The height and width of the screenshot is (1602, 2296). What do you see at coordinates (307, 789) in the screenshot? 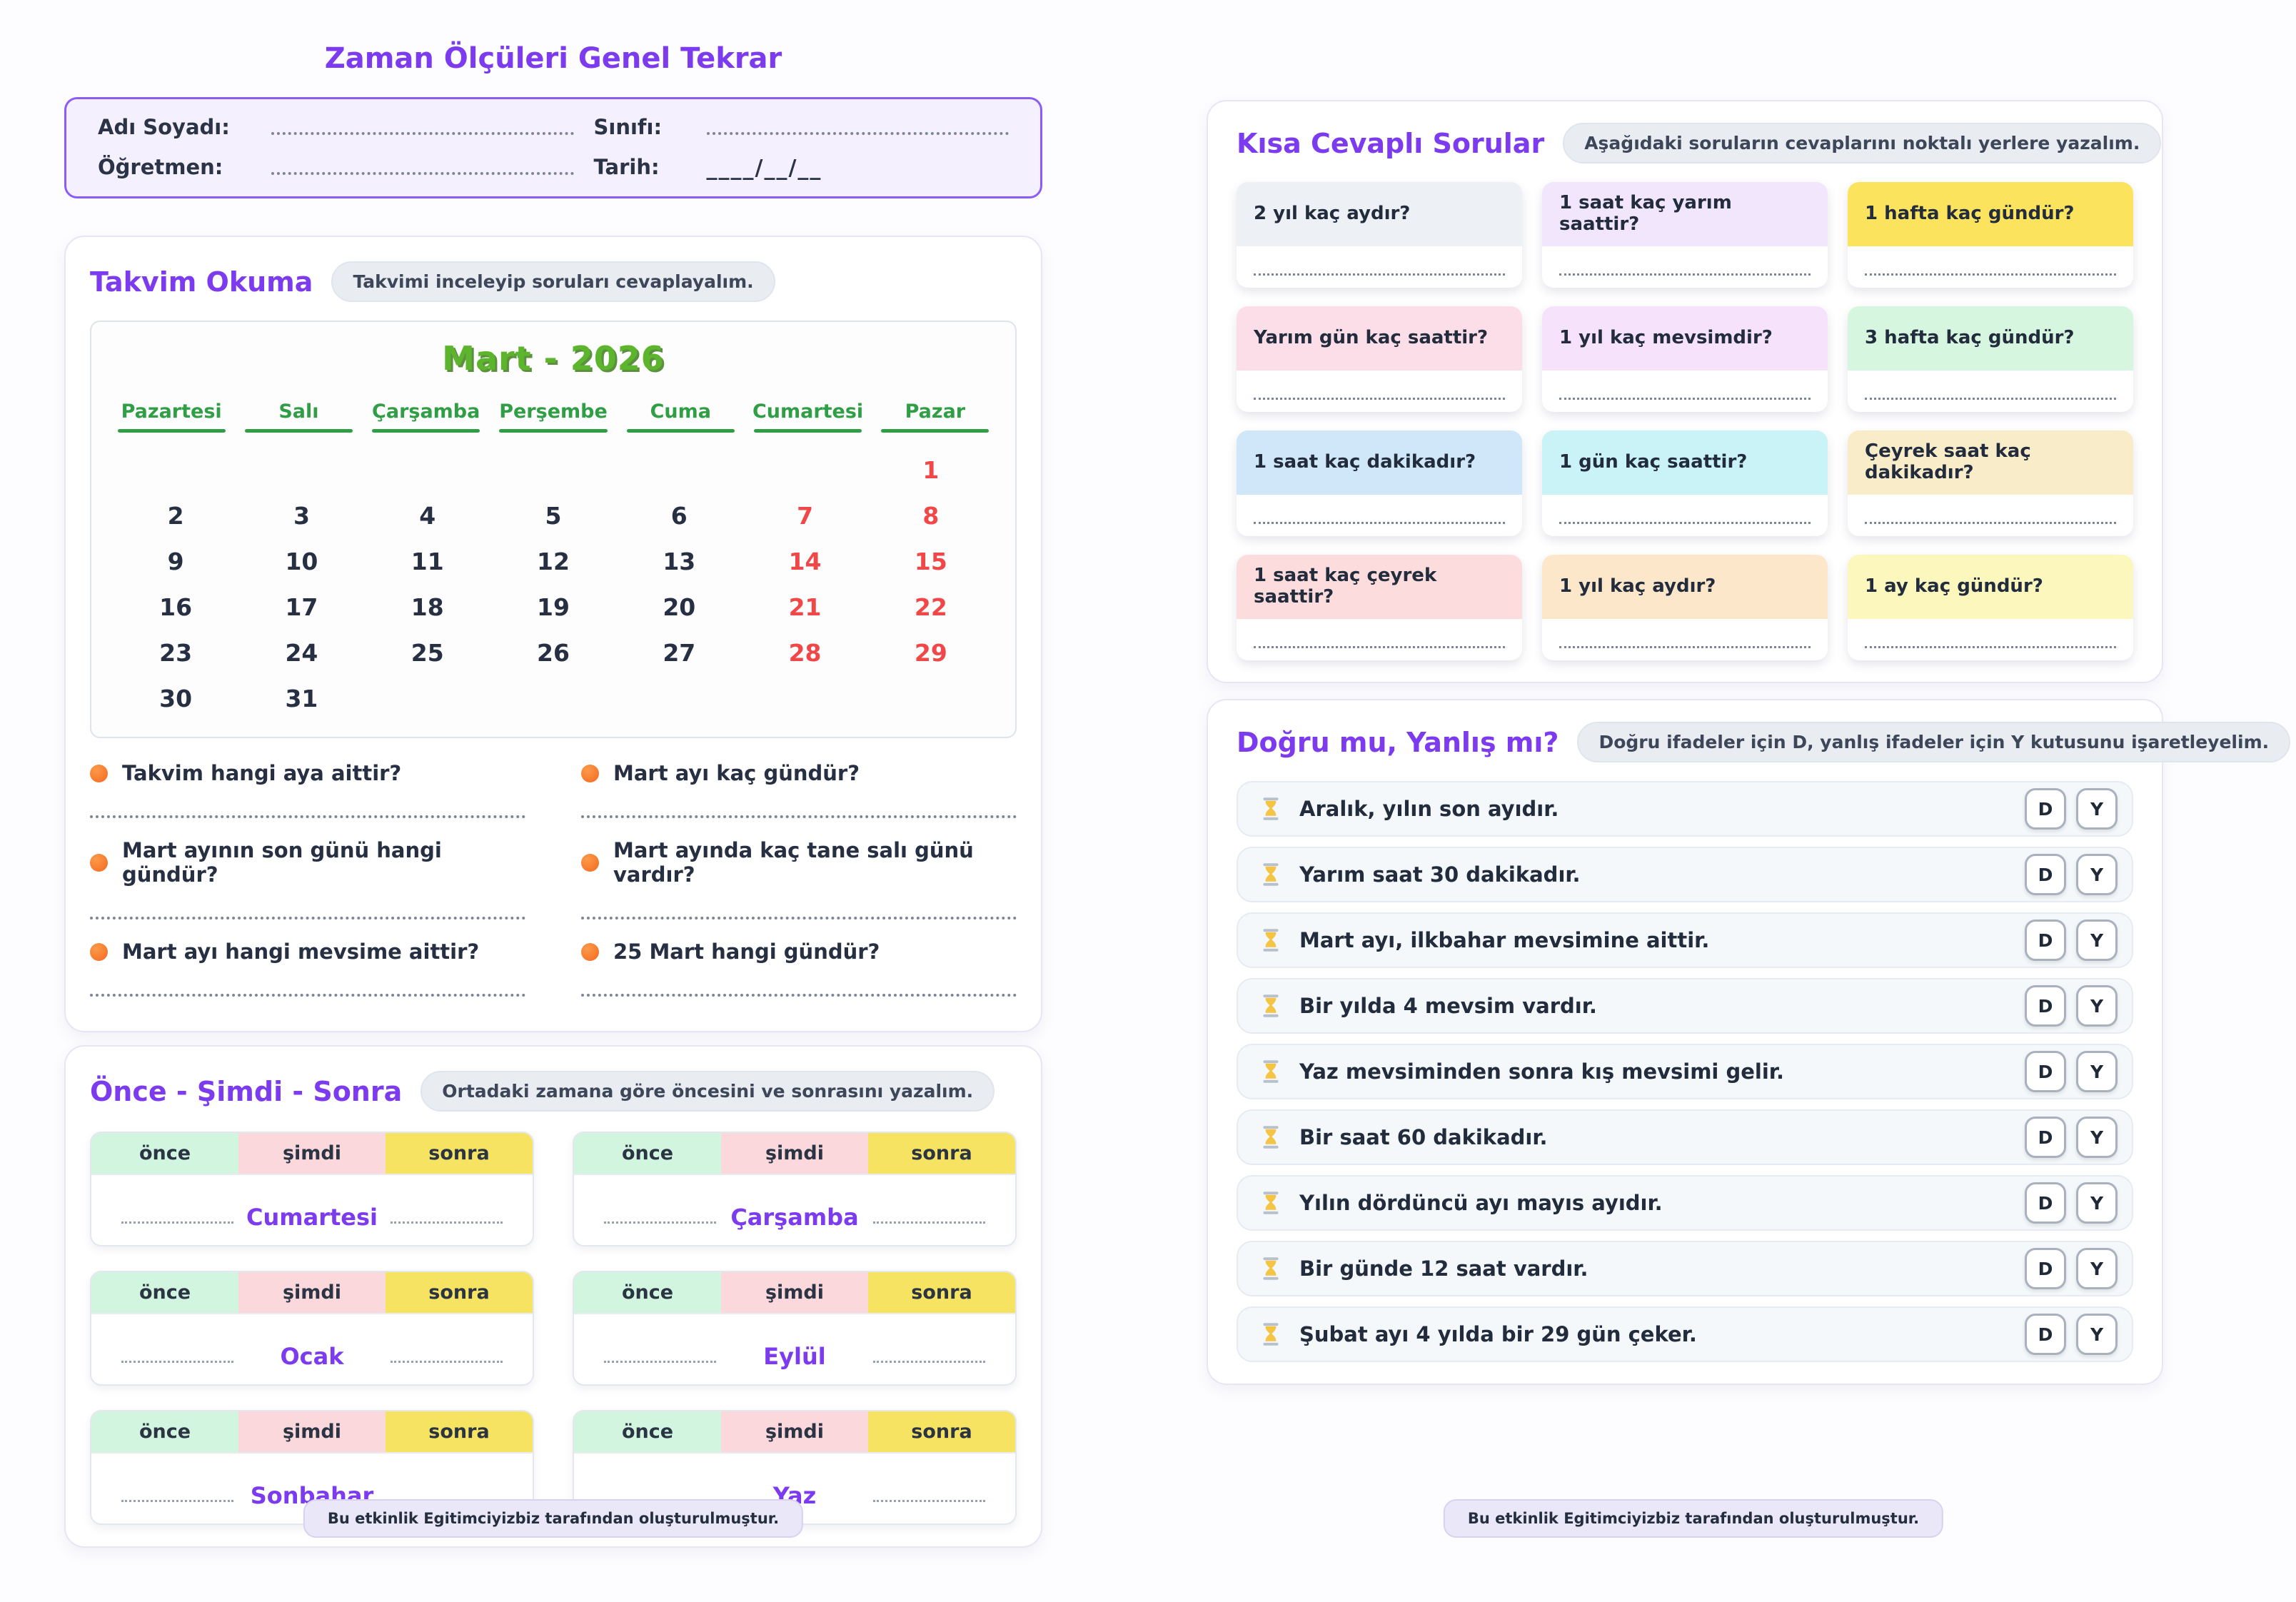
I see `question-item: Takvim hangi aya aittir?` at bounding box center [307, 789].